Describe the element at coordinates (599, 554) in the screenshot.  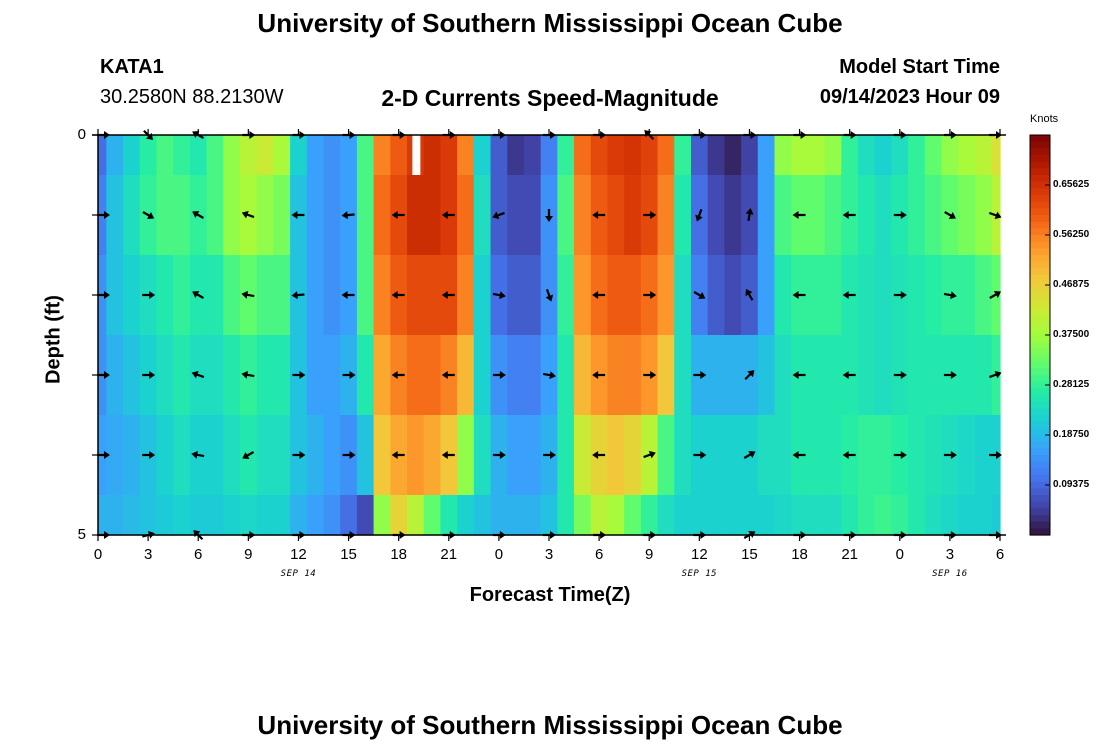
I see `x-tick-label: 6` at that location.